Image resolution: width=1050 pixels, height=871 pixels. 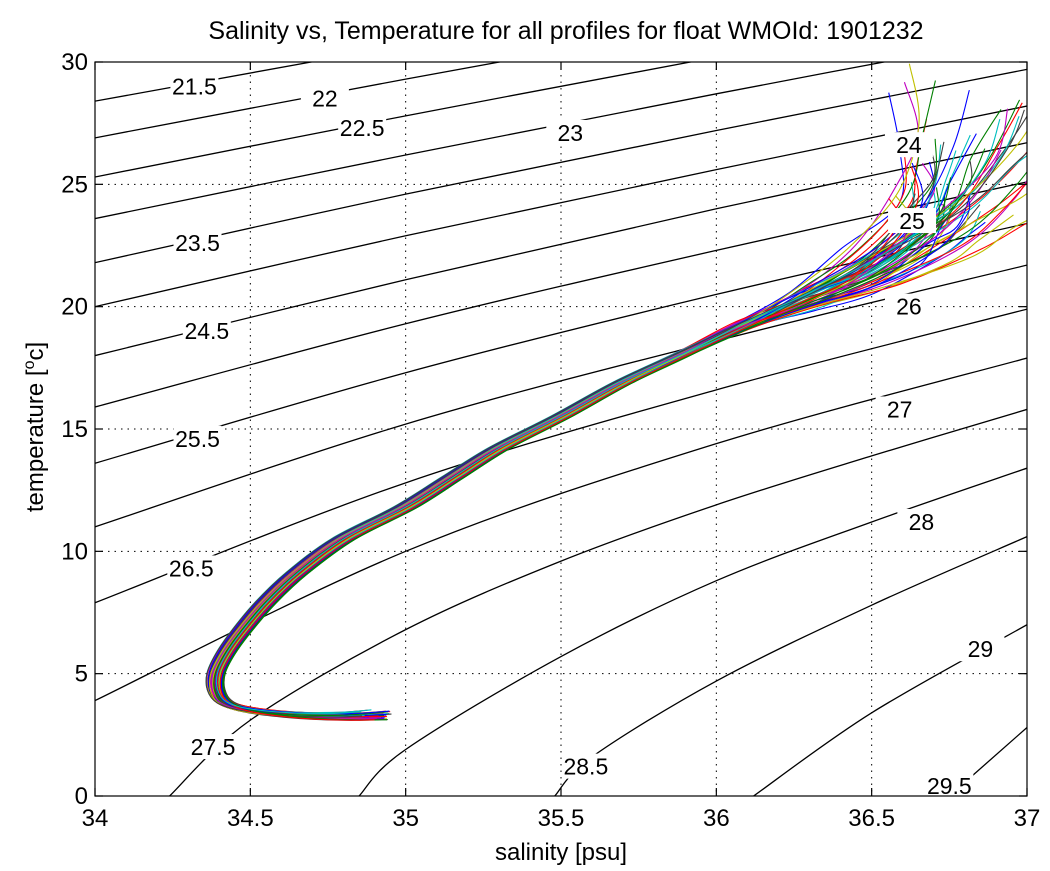 I want to click on y-tick-label: 30, so click(x=74, y=62).